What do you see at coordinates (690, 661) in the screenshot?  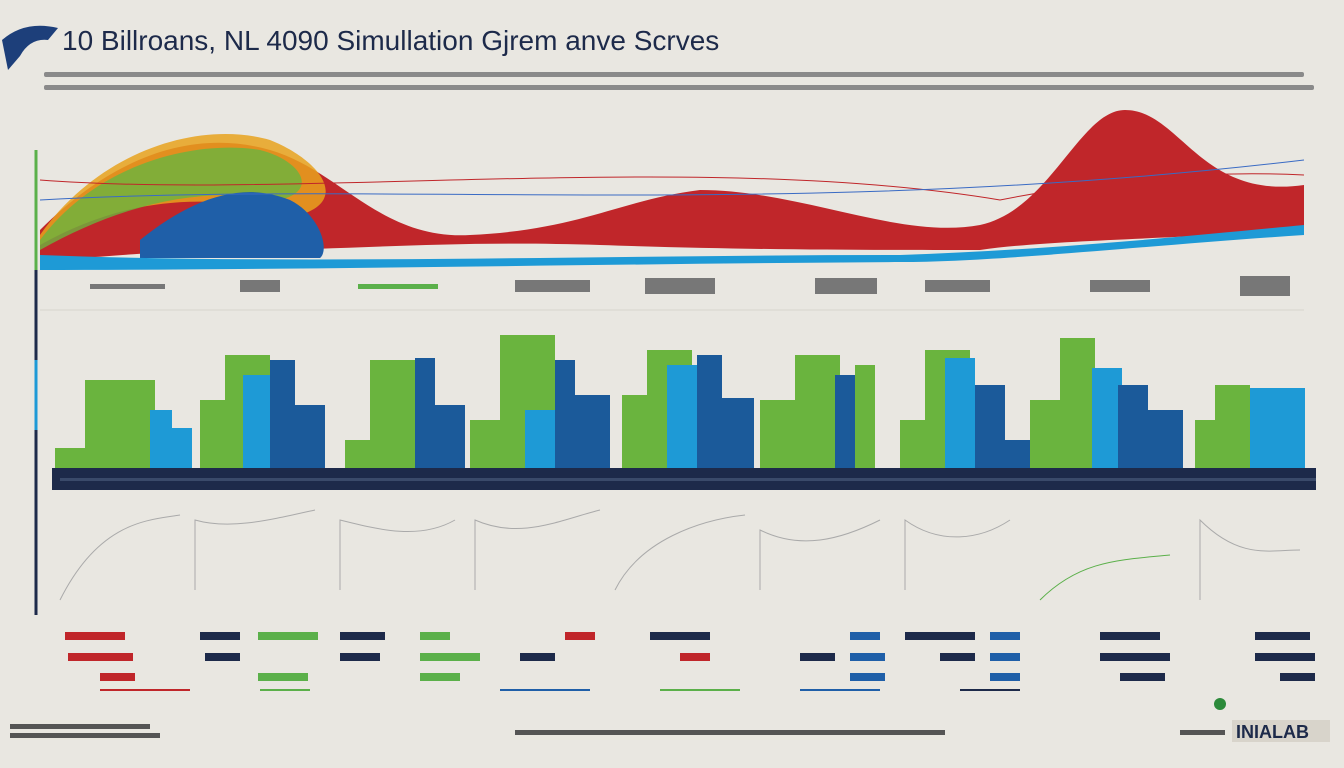 I see `number-rows` at bounding box center [690, 661].